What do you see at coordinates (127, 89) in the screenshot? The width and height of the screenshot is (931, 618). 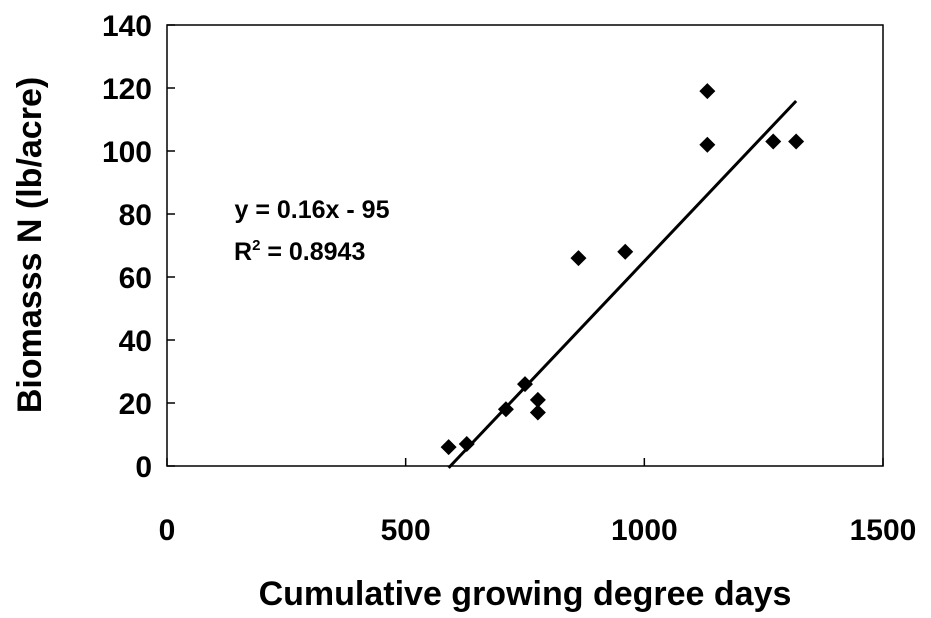 I see `y-tick-label: 120` at bounding box center [127, 89].